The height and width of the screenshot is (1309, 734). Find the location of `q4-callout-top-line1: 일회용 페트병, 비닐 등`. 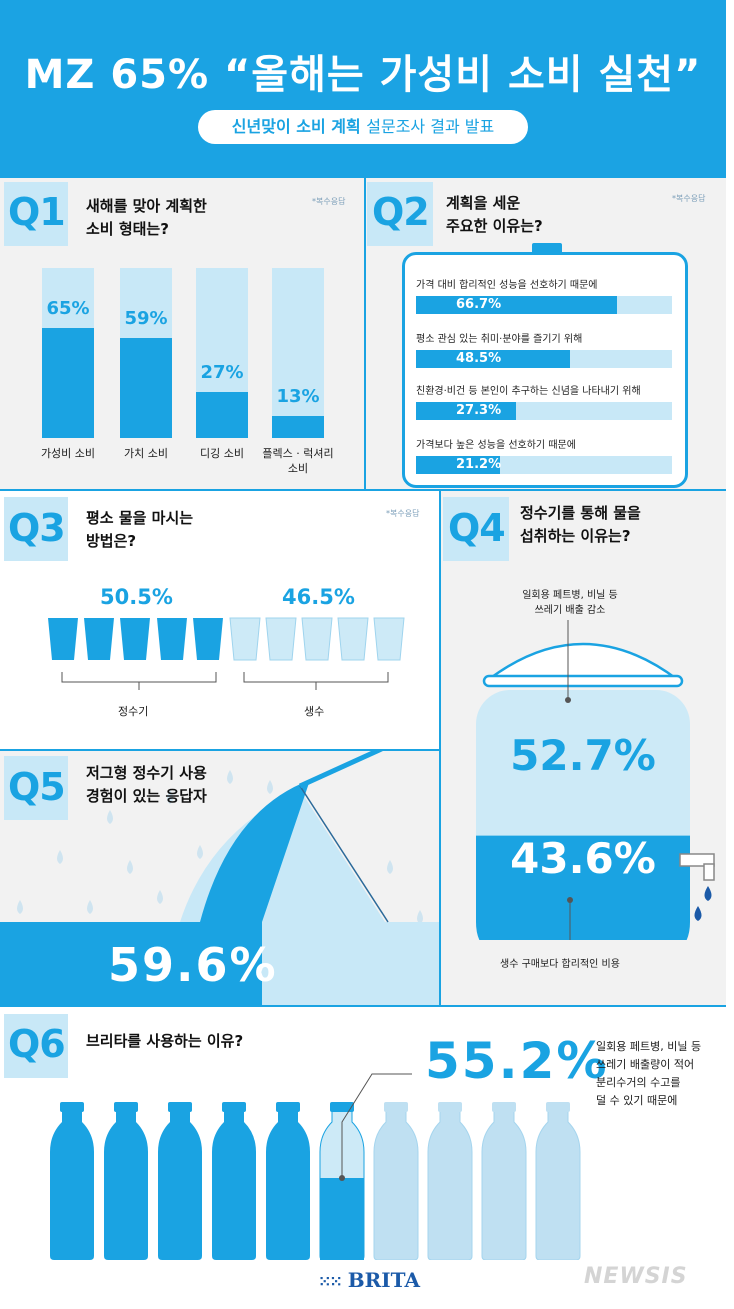

q4-callout-top-line1: 일회용 페트병, 비닐 등 is located at coordinates (570, 595).